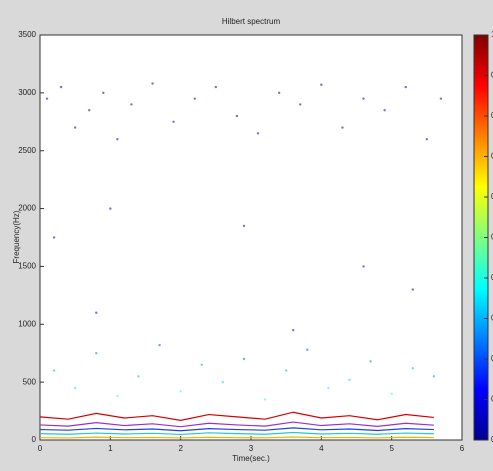  I want to click on colorbar-tick-label: 0.1, so click(492, 399).